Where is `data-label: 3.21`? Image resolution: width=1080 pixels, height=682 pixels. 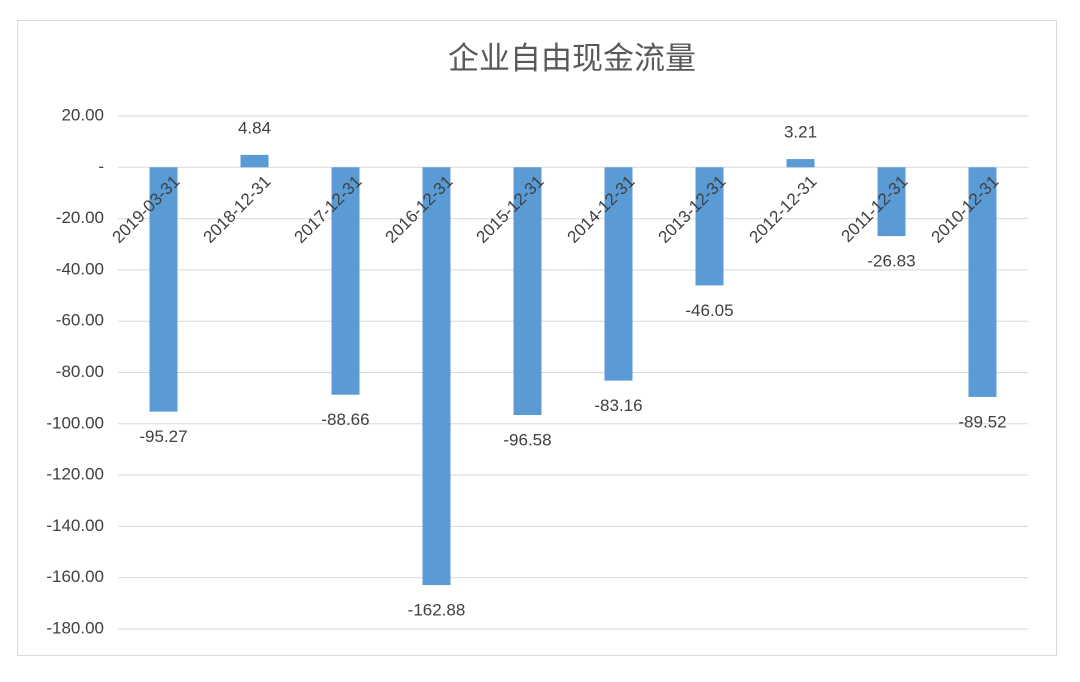
data-label: 3.21 is located at coordinates (800, 132).